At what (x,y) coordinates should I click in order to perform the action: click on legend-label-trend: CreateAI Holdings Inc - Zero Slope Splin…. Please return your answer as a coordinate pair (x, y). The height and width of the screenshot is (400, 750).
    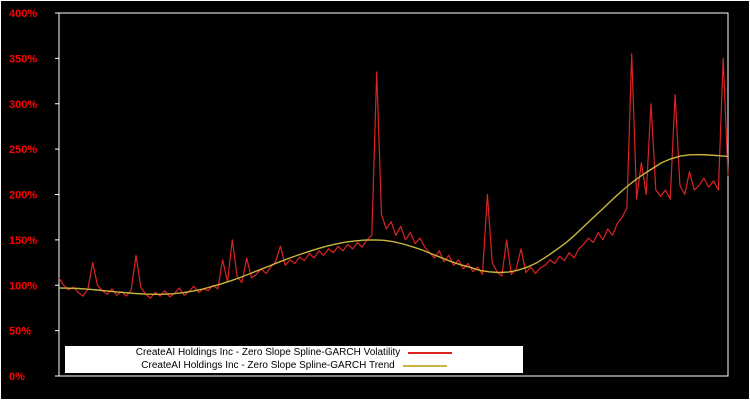
    Looking at the image, I should click on (268, 365).